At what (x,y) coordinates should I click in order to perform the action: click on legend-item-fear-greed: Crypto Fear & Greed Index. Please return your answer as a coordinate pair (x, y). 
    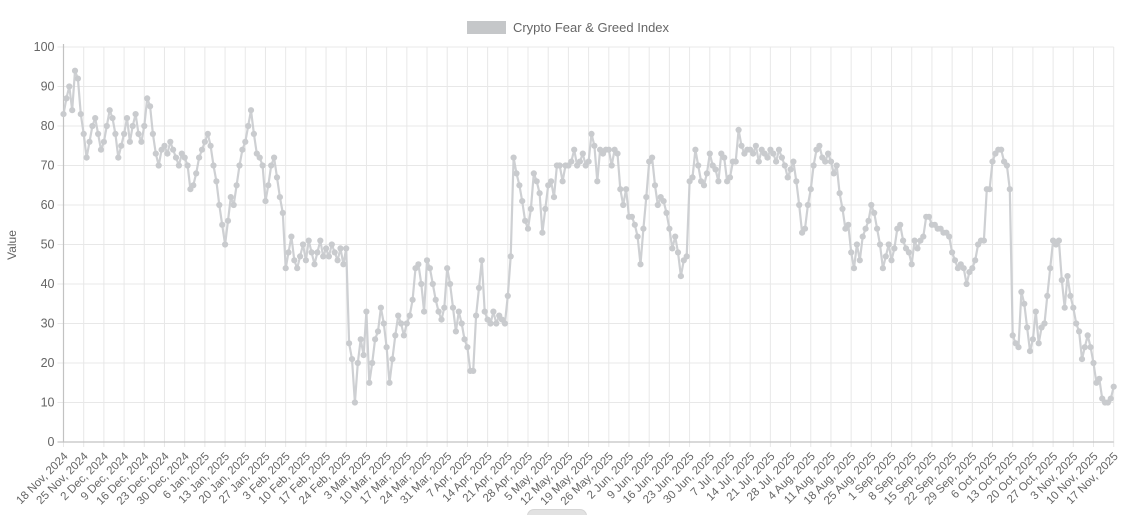
    Looking at the image, I should click on (568, 27).